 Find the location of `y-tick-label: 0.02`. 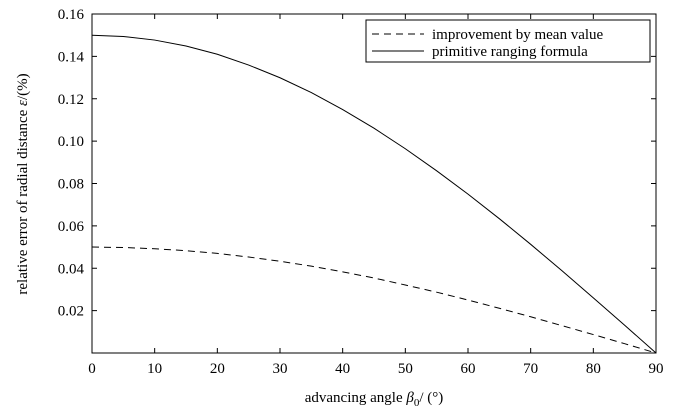

y-tick-label: 0.02 is located at coordinates (71, 312).